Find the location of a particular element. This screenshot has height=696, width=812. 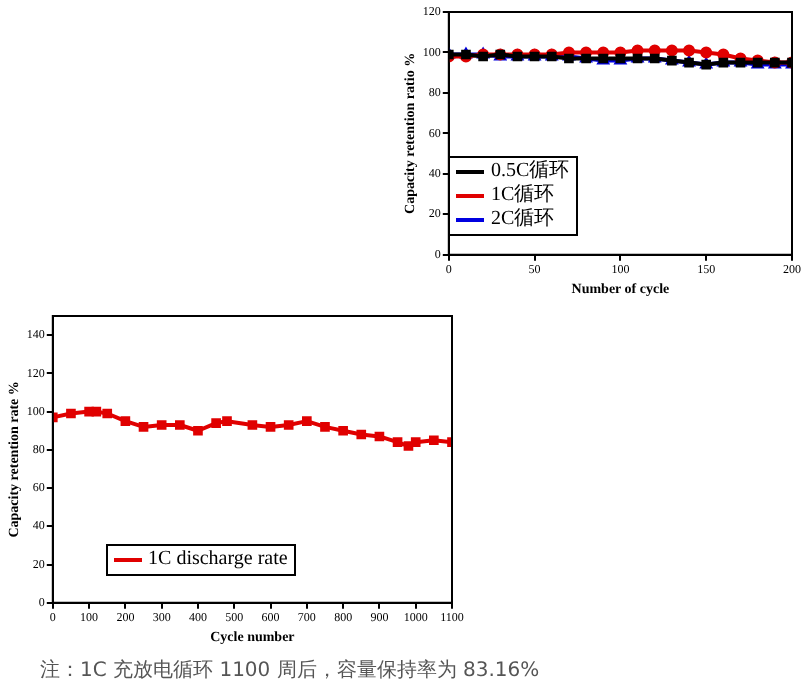

text: 注：1C 充放电循环 1100 周后，容量保持率为 83.16% is located at coordinates (290, 670).